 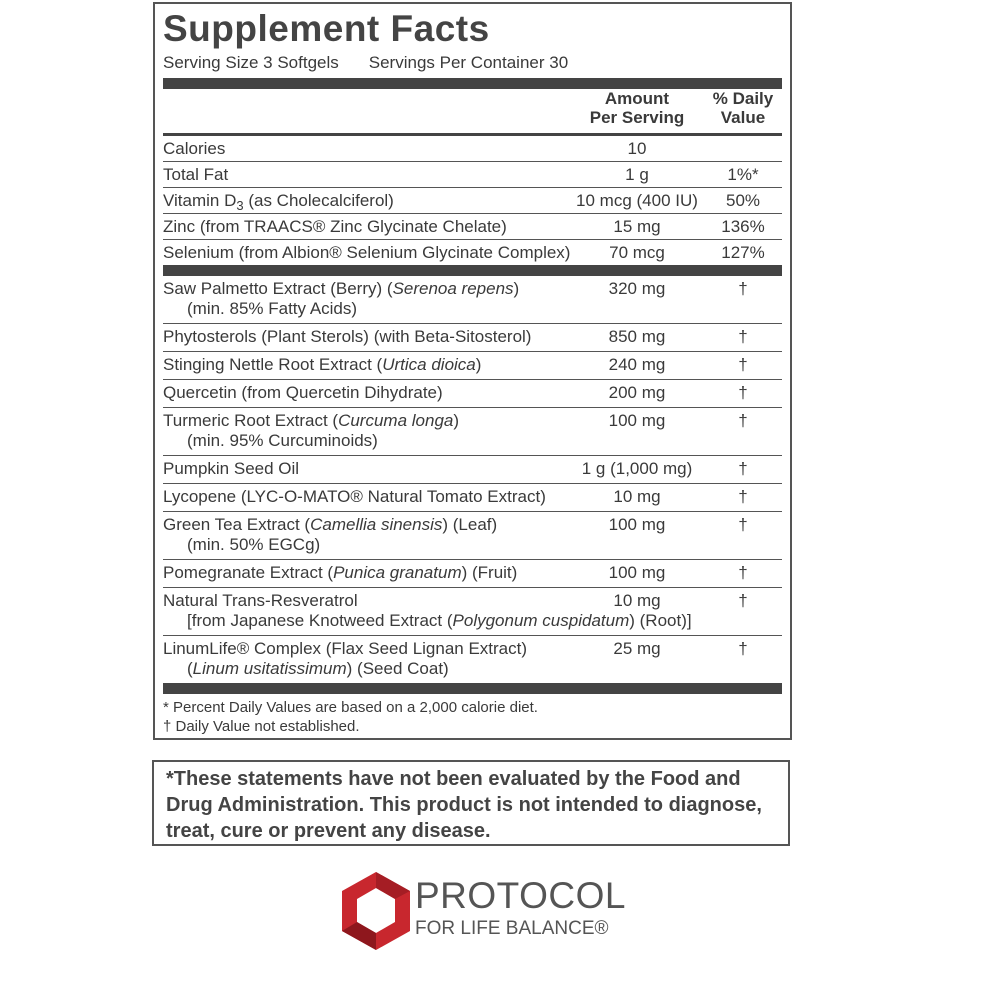 I want to click on latin-name: Camellia sinensis, so click(x=376, y=524).